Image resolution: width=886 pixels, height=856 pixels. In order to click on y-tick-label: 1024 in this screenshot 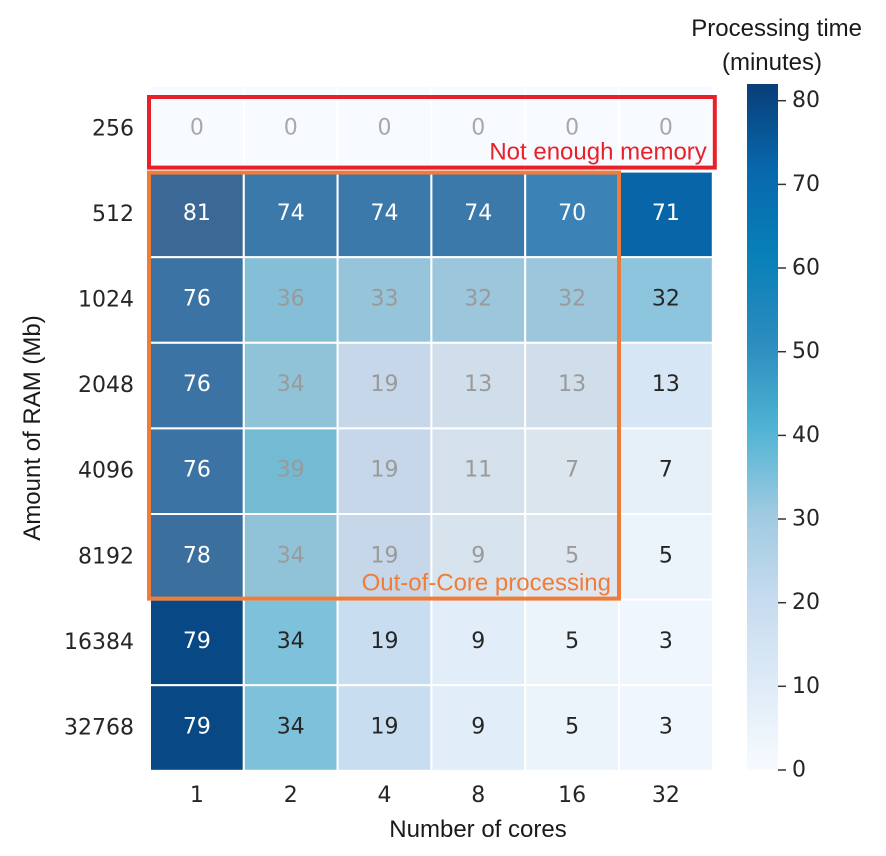, I will do `click(106, 300)`.